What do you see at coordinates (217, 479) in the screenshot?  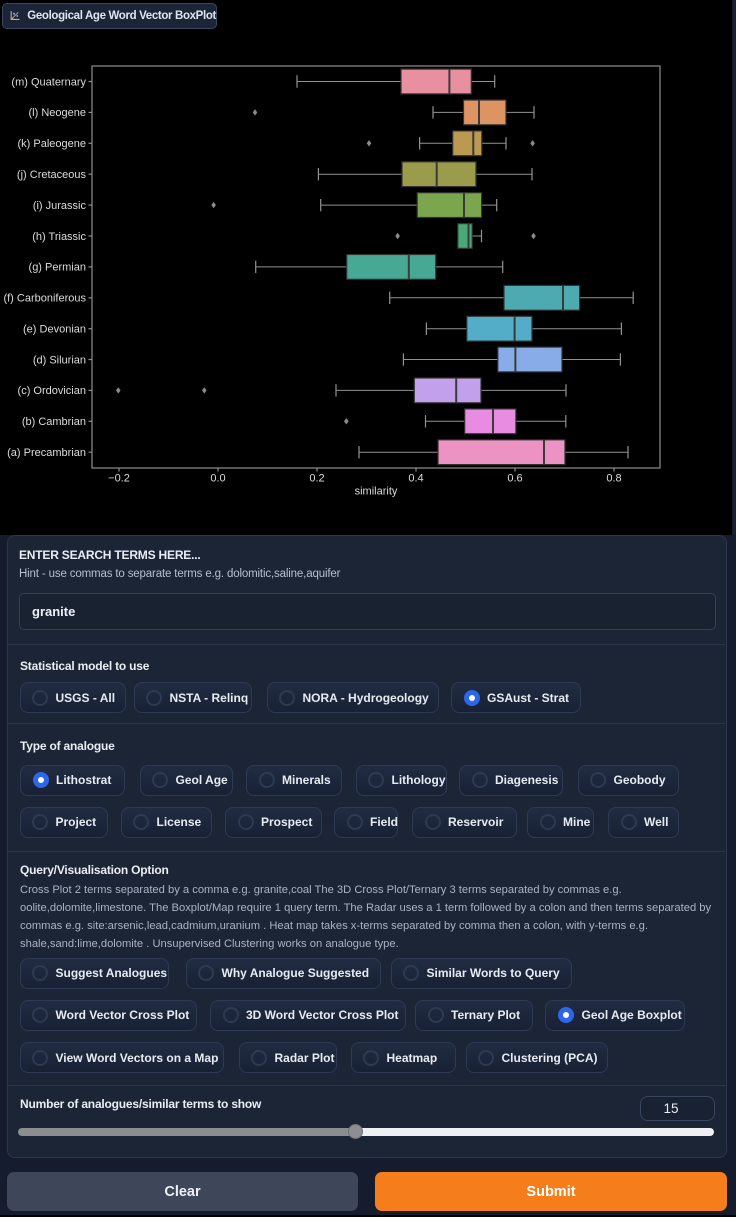 I see `svg-text: 0.0` at bounding box center [217, 479].